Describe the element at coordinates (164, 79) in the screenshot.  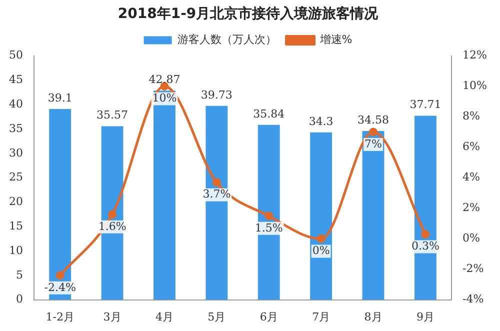
I see `data-label: 42.87` at that location.